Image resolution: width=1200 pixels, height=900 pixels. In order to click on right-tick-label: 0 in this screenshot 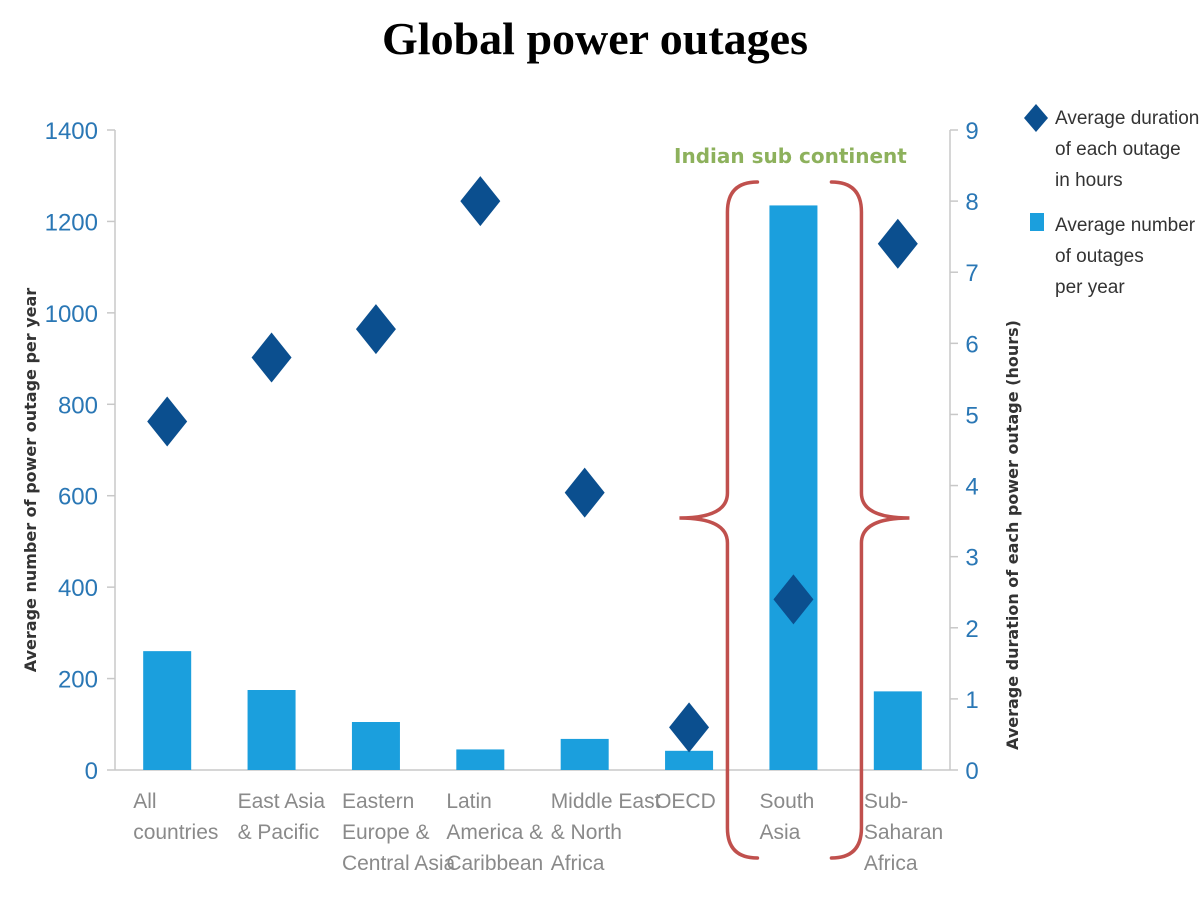, I will do `click(971, 771)`.